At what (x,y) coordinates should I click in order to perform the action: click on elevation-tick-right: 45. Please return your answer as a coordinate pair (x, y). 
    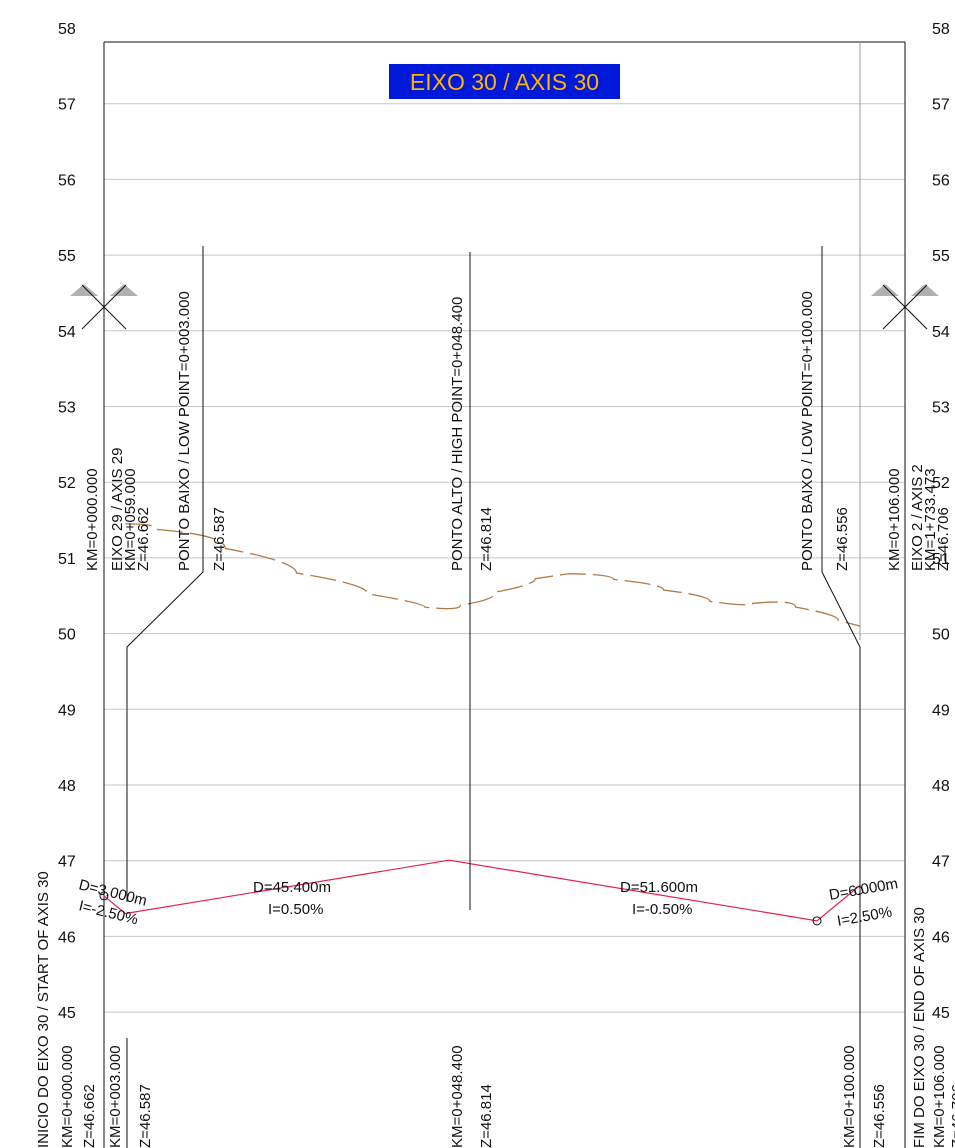
    Looking at the image, I should click on (941, 1013).